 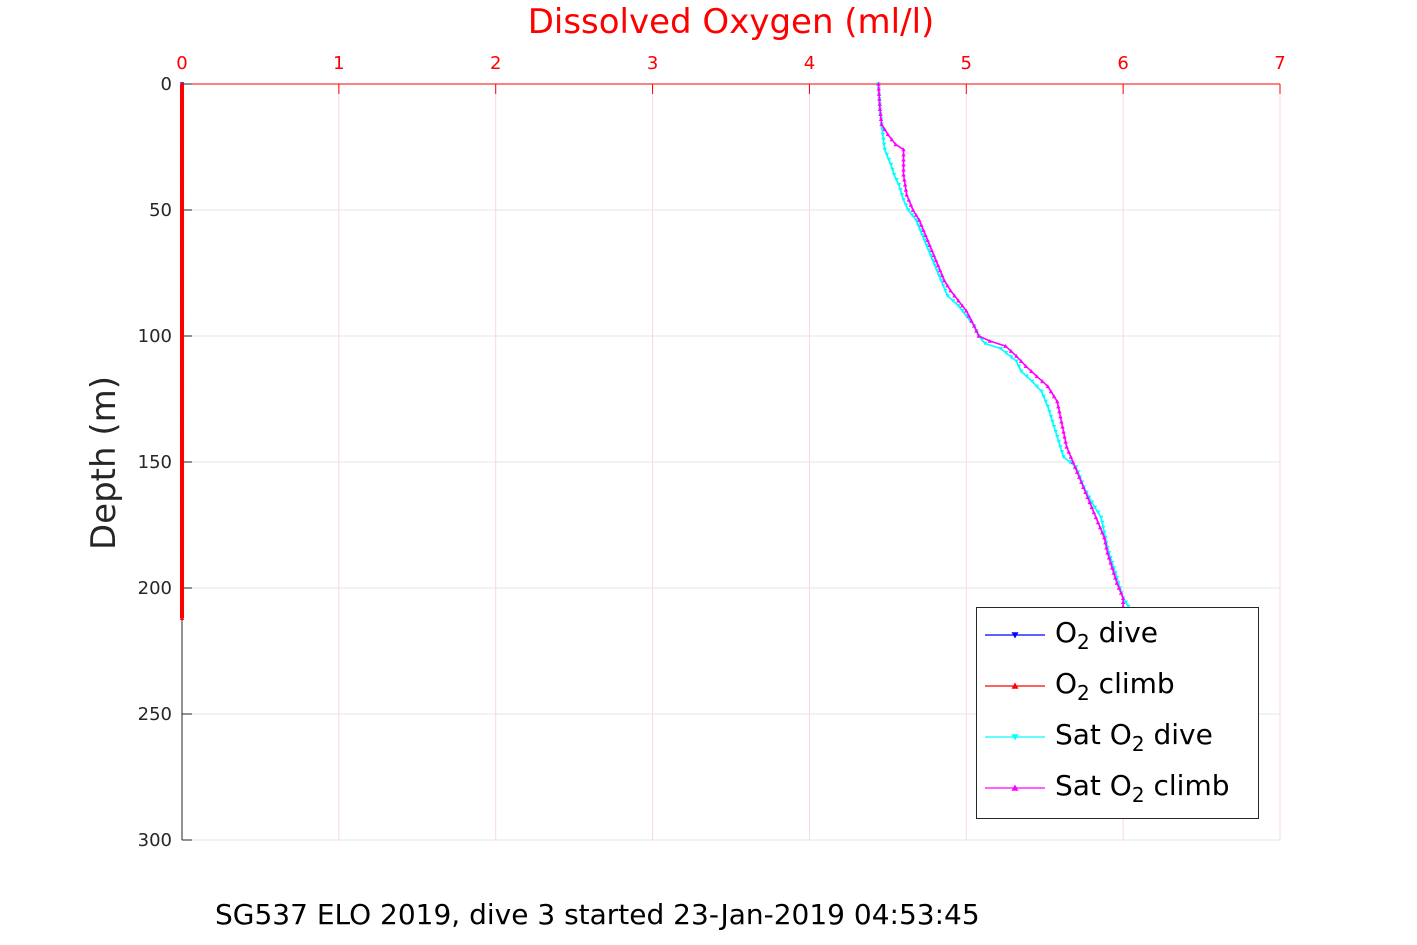 What do you see at coordinates (652, 63) in the screenshot?
I see `x-tick-label: 3` at bounding box center [652, 63].